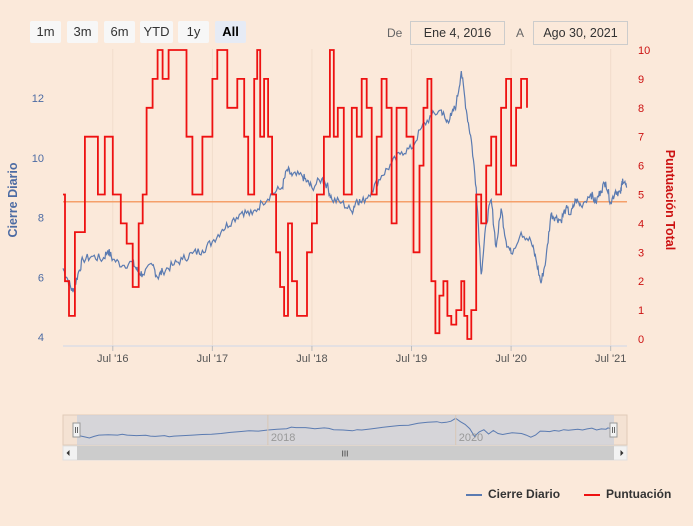 The image size is (693, 526). I want to click on legend-score-label: Puntuación, so click(639, 494).